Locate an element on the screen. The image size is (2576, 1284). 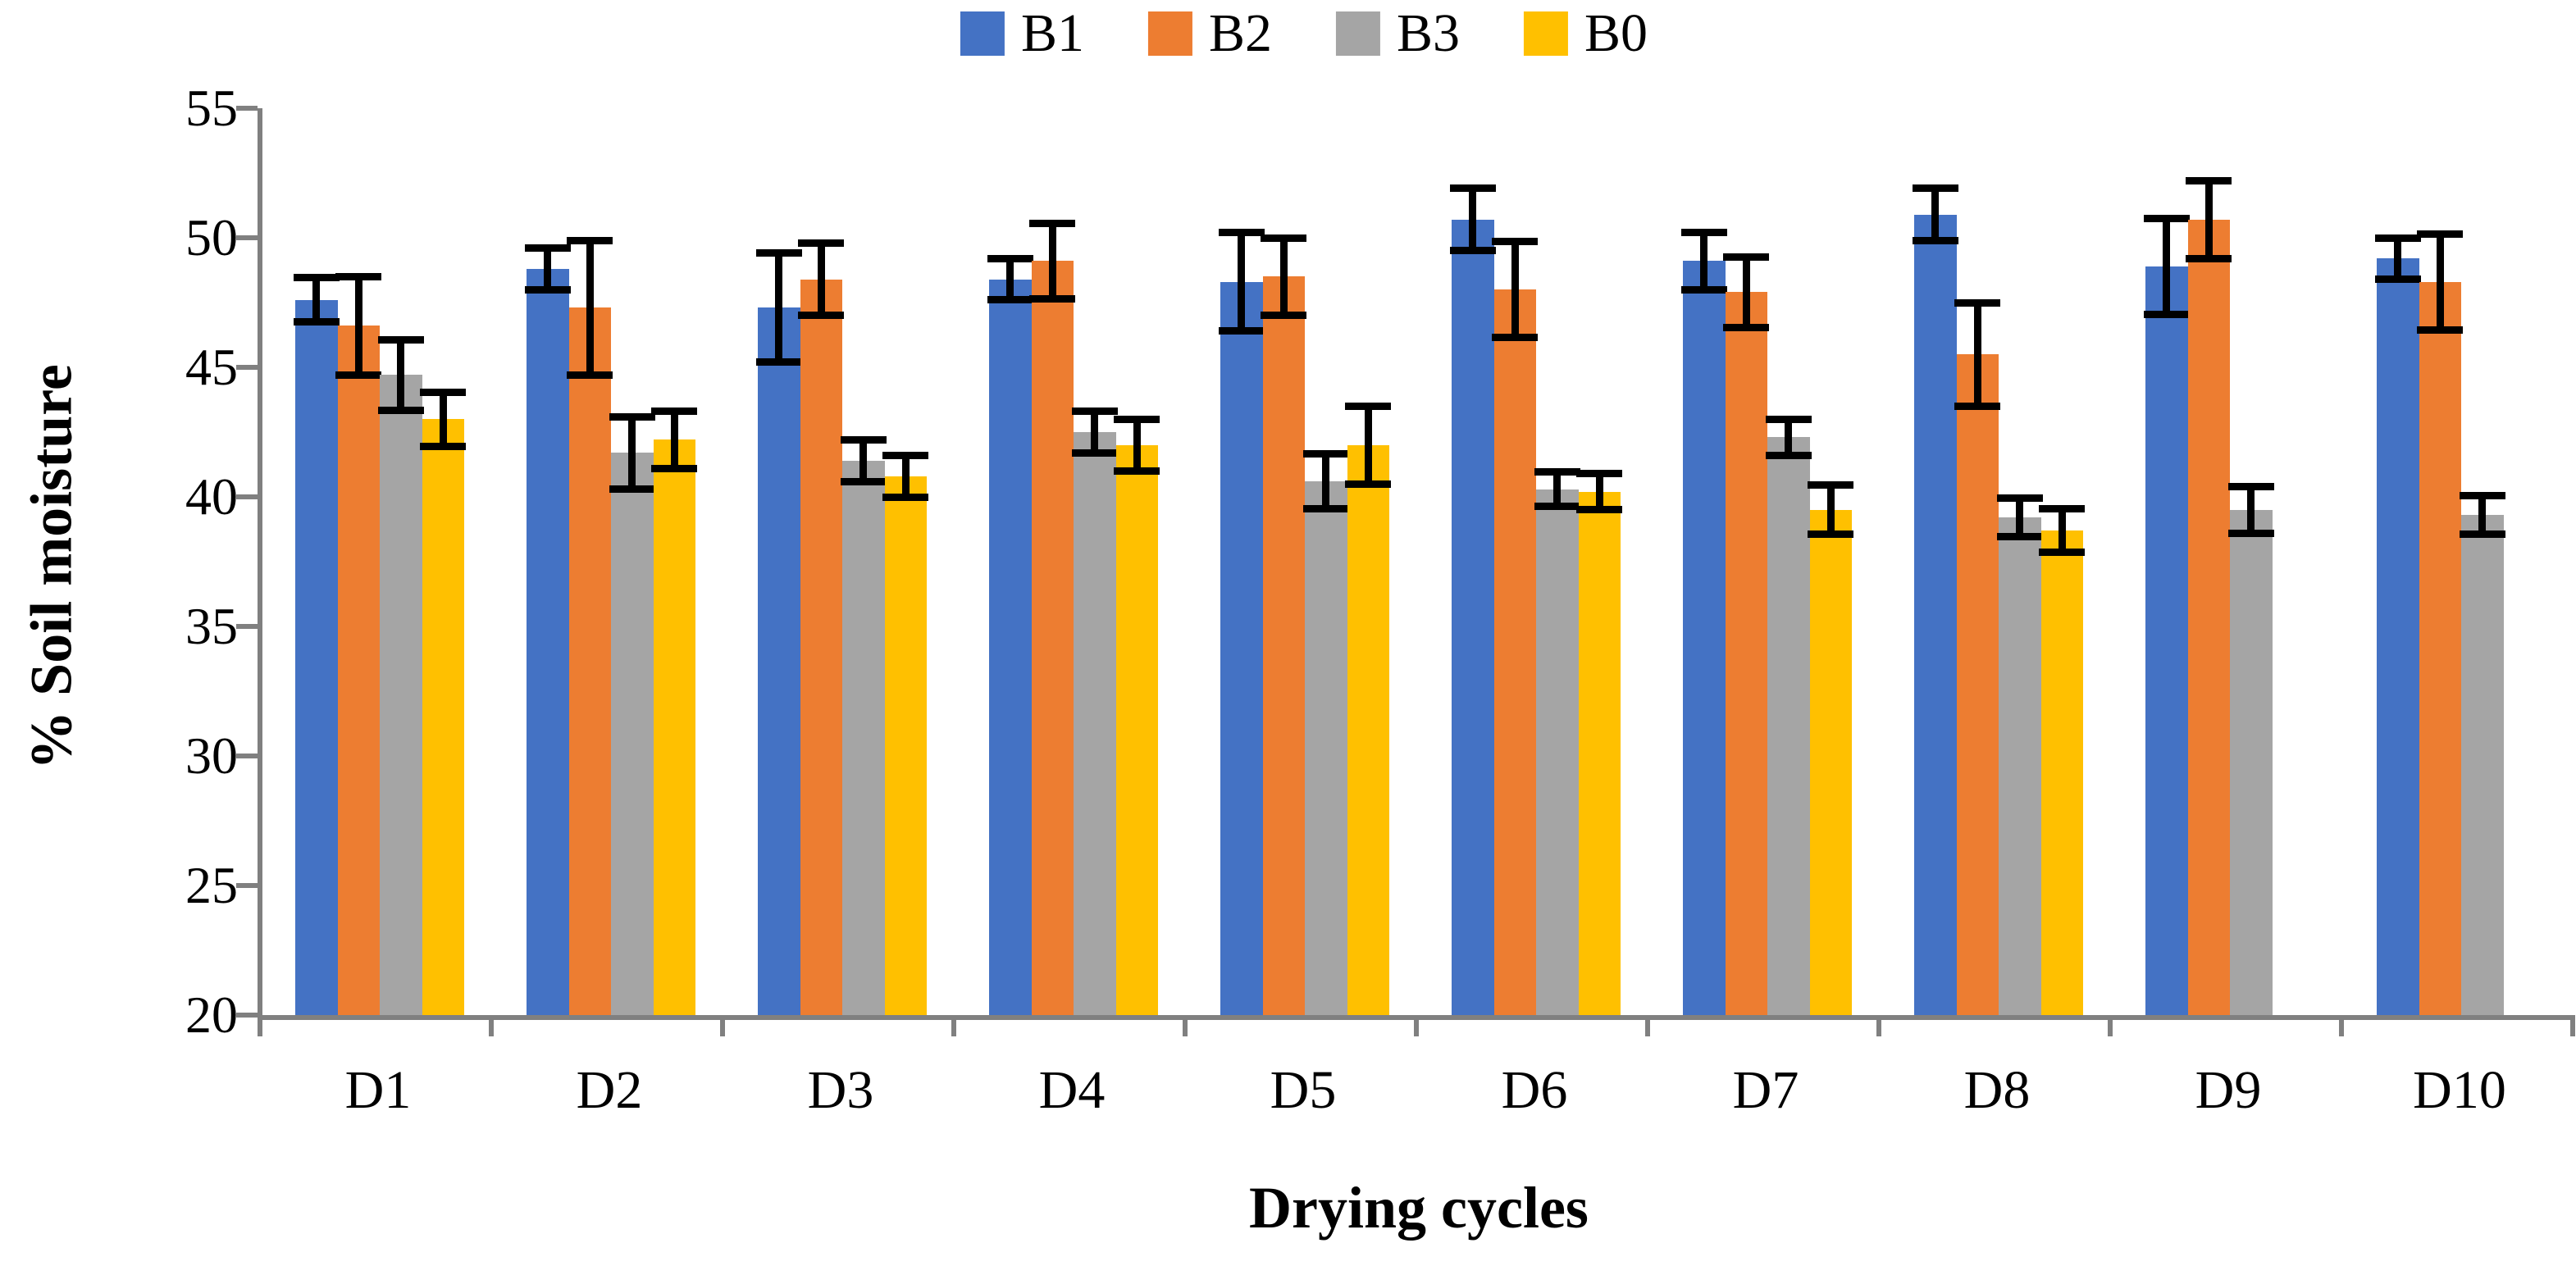
x-tick-label: D2 is located at coordinates (609, 1090).